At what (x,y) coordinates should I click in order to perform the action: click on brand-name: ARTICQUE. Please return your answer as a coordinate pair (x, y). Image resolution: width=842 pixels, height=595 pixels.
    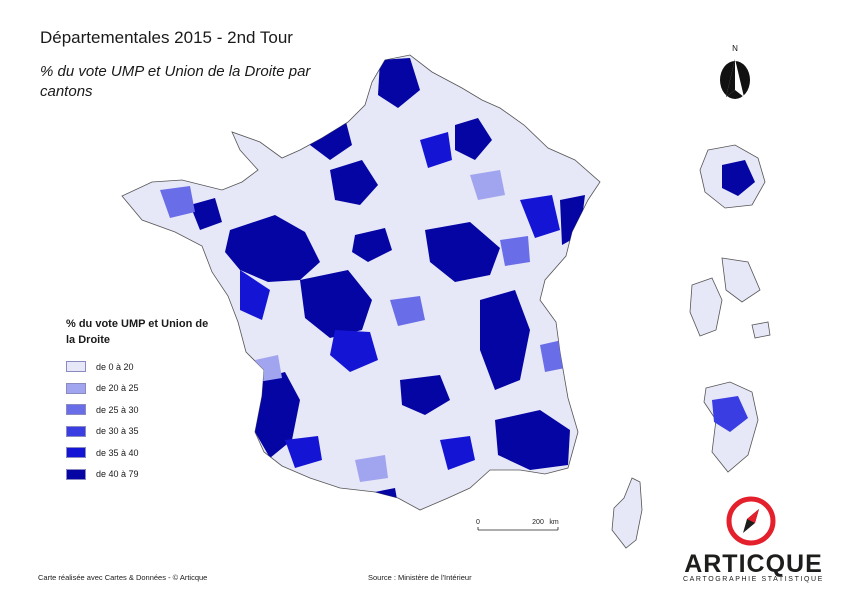
    Looking at the image, I should click on (753, 564).